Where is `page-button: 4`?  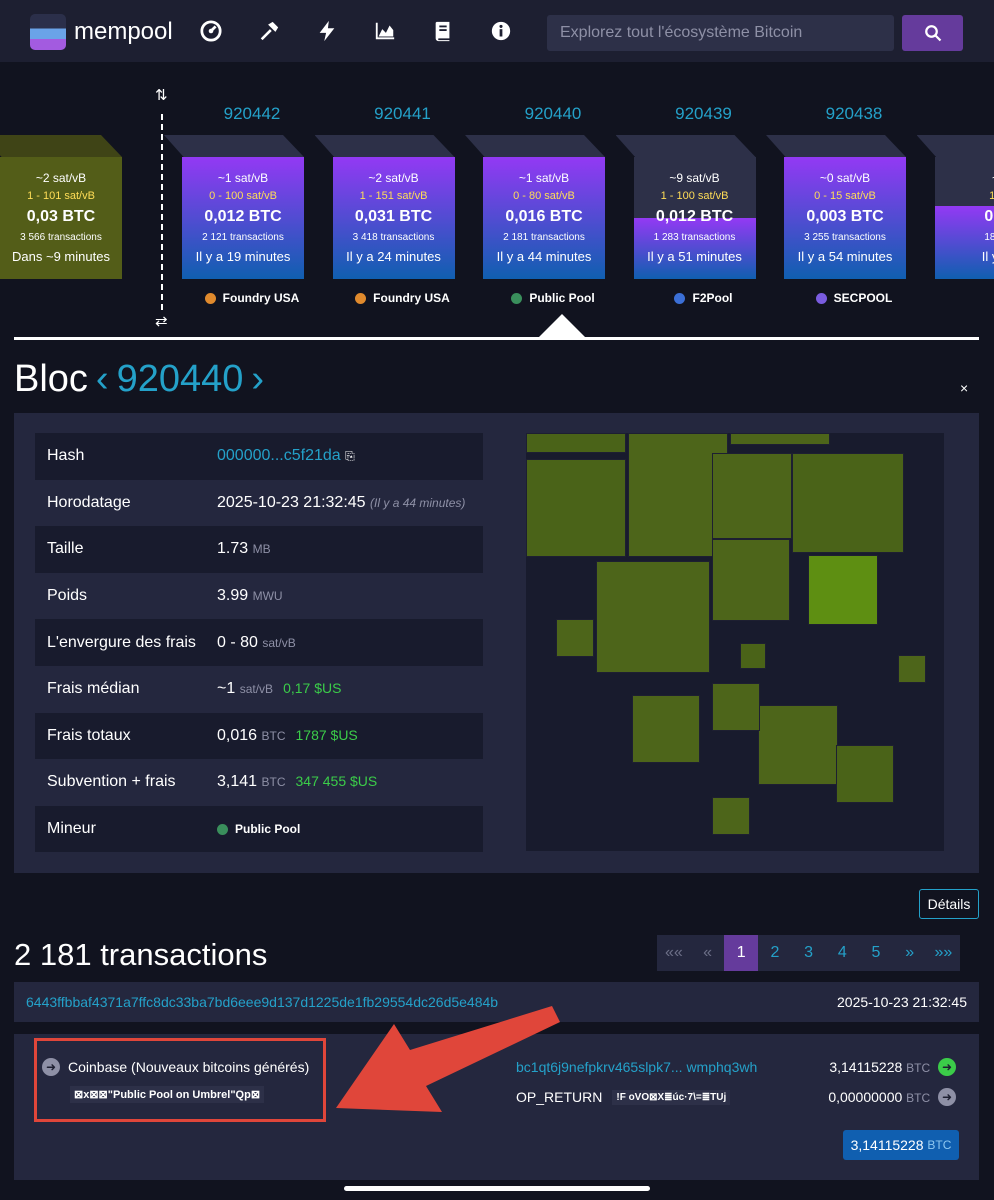
page-button: 4 is located at coordinates (842, 953).